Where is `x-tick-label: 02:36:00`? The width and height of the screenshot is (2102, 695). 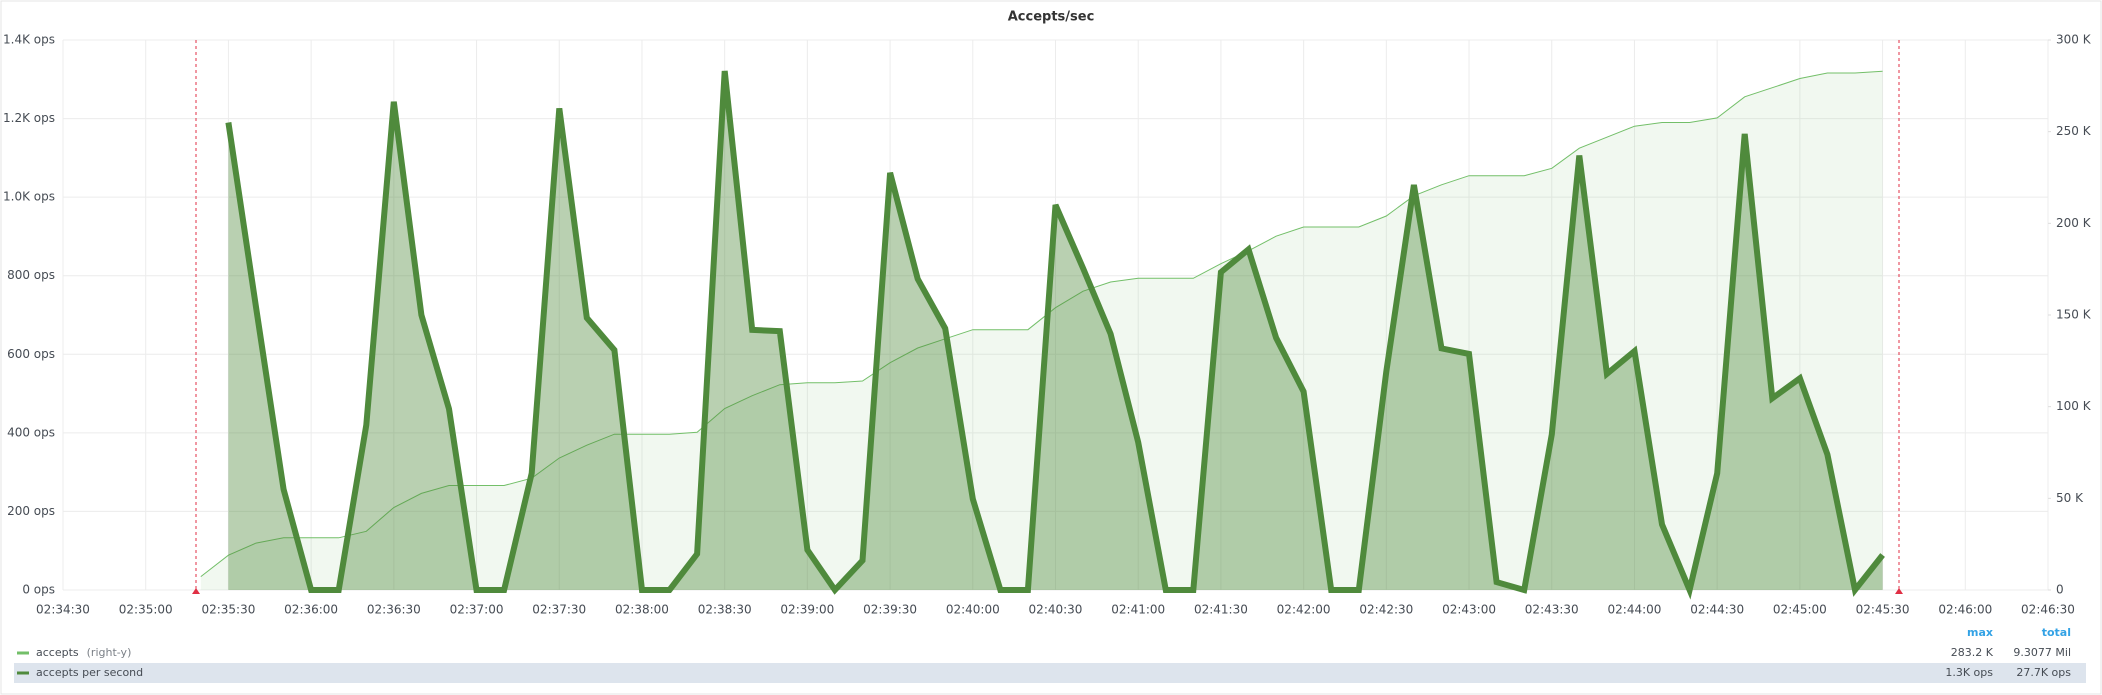
x-tick-label: 02:36:00 is located at coordinates (311, 610).